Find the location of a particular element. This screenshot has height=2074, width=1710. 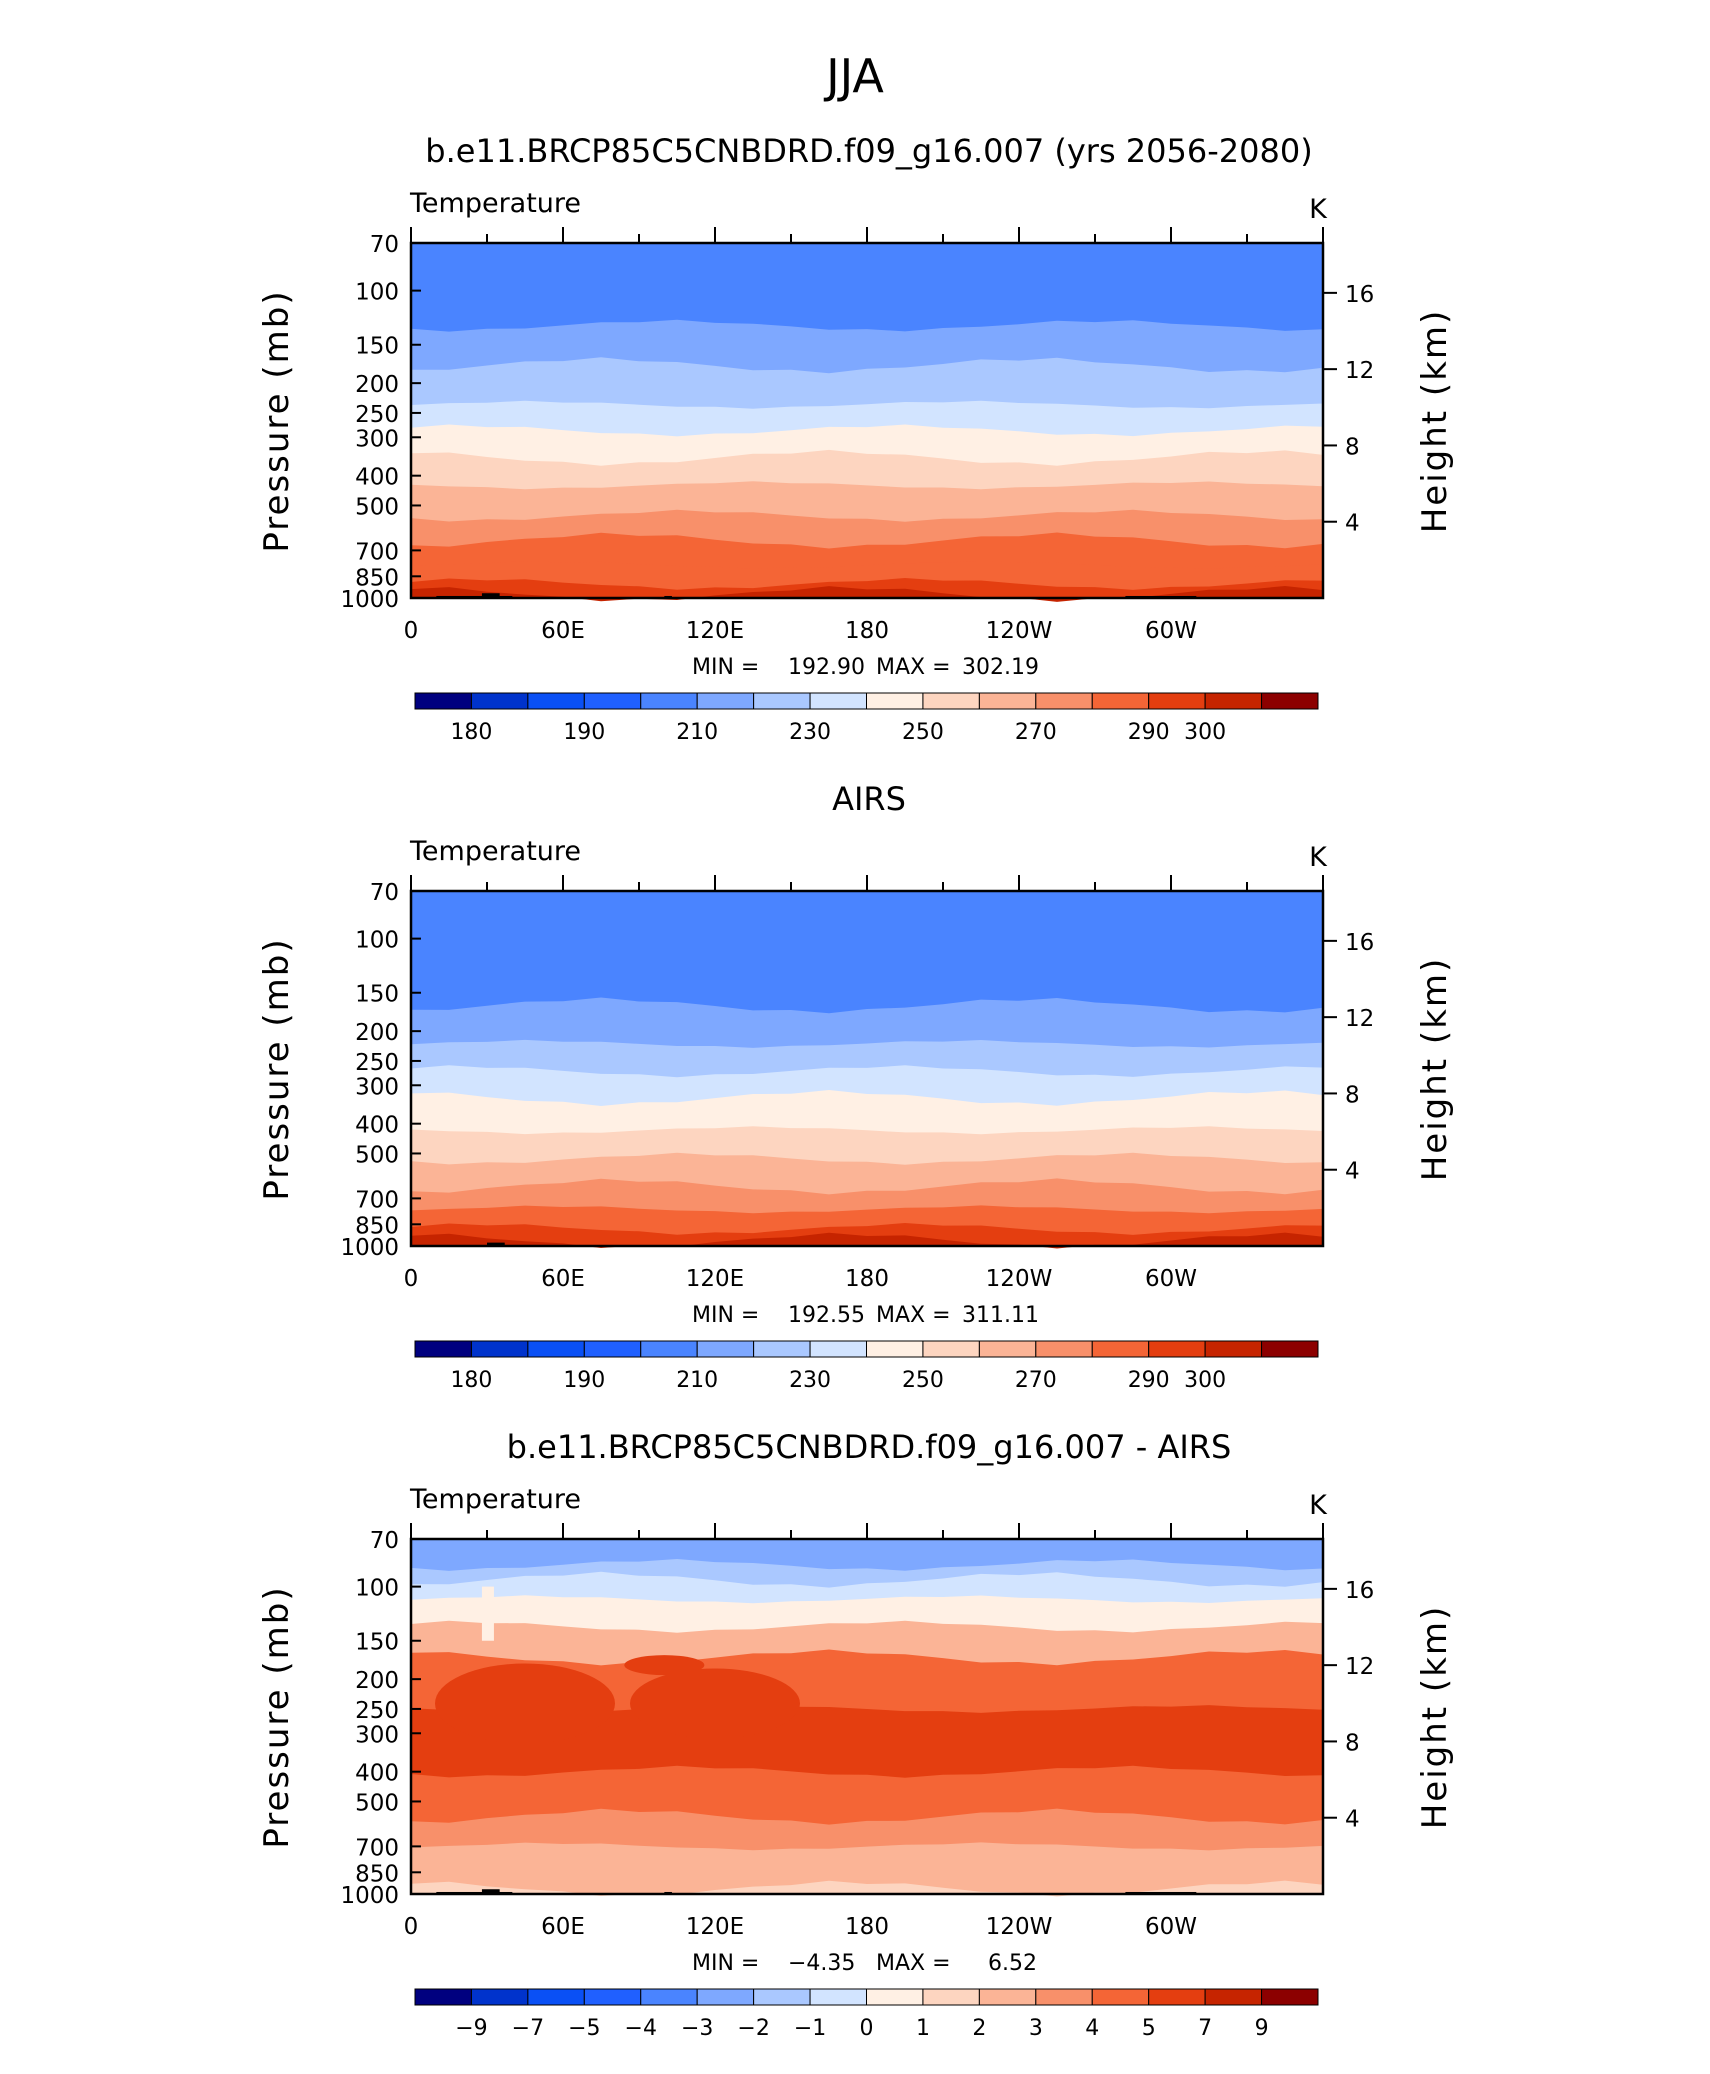

pressure-tick-label: 1000 is located at coordinates (369, 1248).